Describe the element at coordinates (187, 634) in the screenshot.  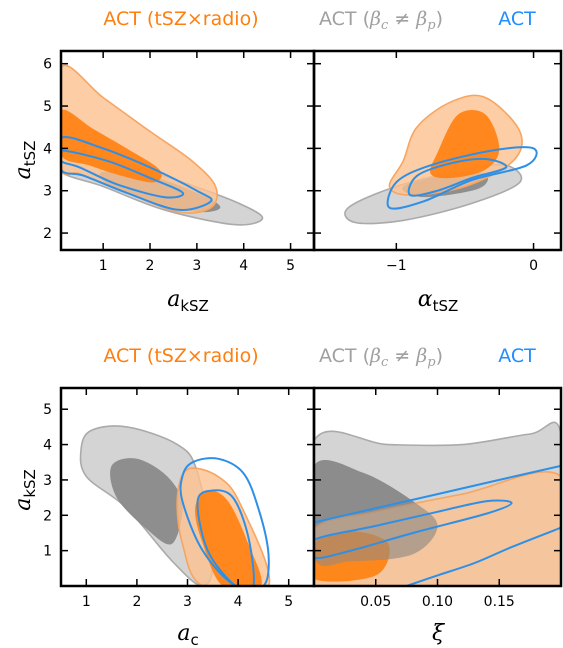
I see `xlabel-bottom-left: ac` at that location.